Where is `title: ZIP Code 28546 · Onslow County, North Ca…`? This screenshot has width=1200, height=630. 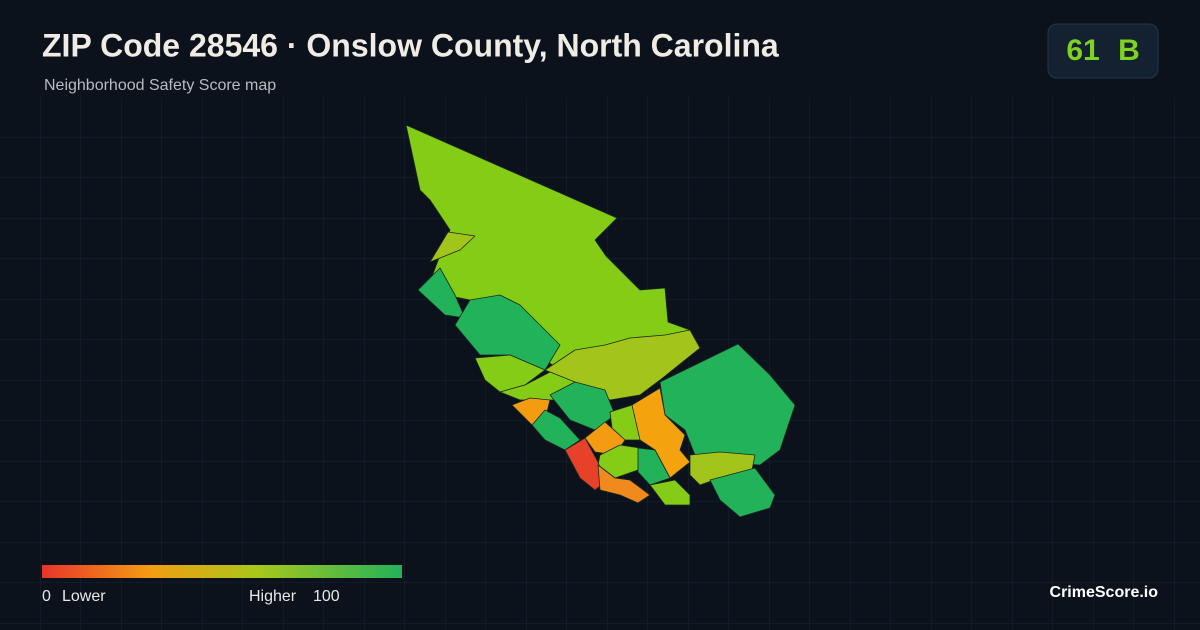 title: ZIP Code 28546 · Onslow County, North Ca… is located at coordinates (410, 45).